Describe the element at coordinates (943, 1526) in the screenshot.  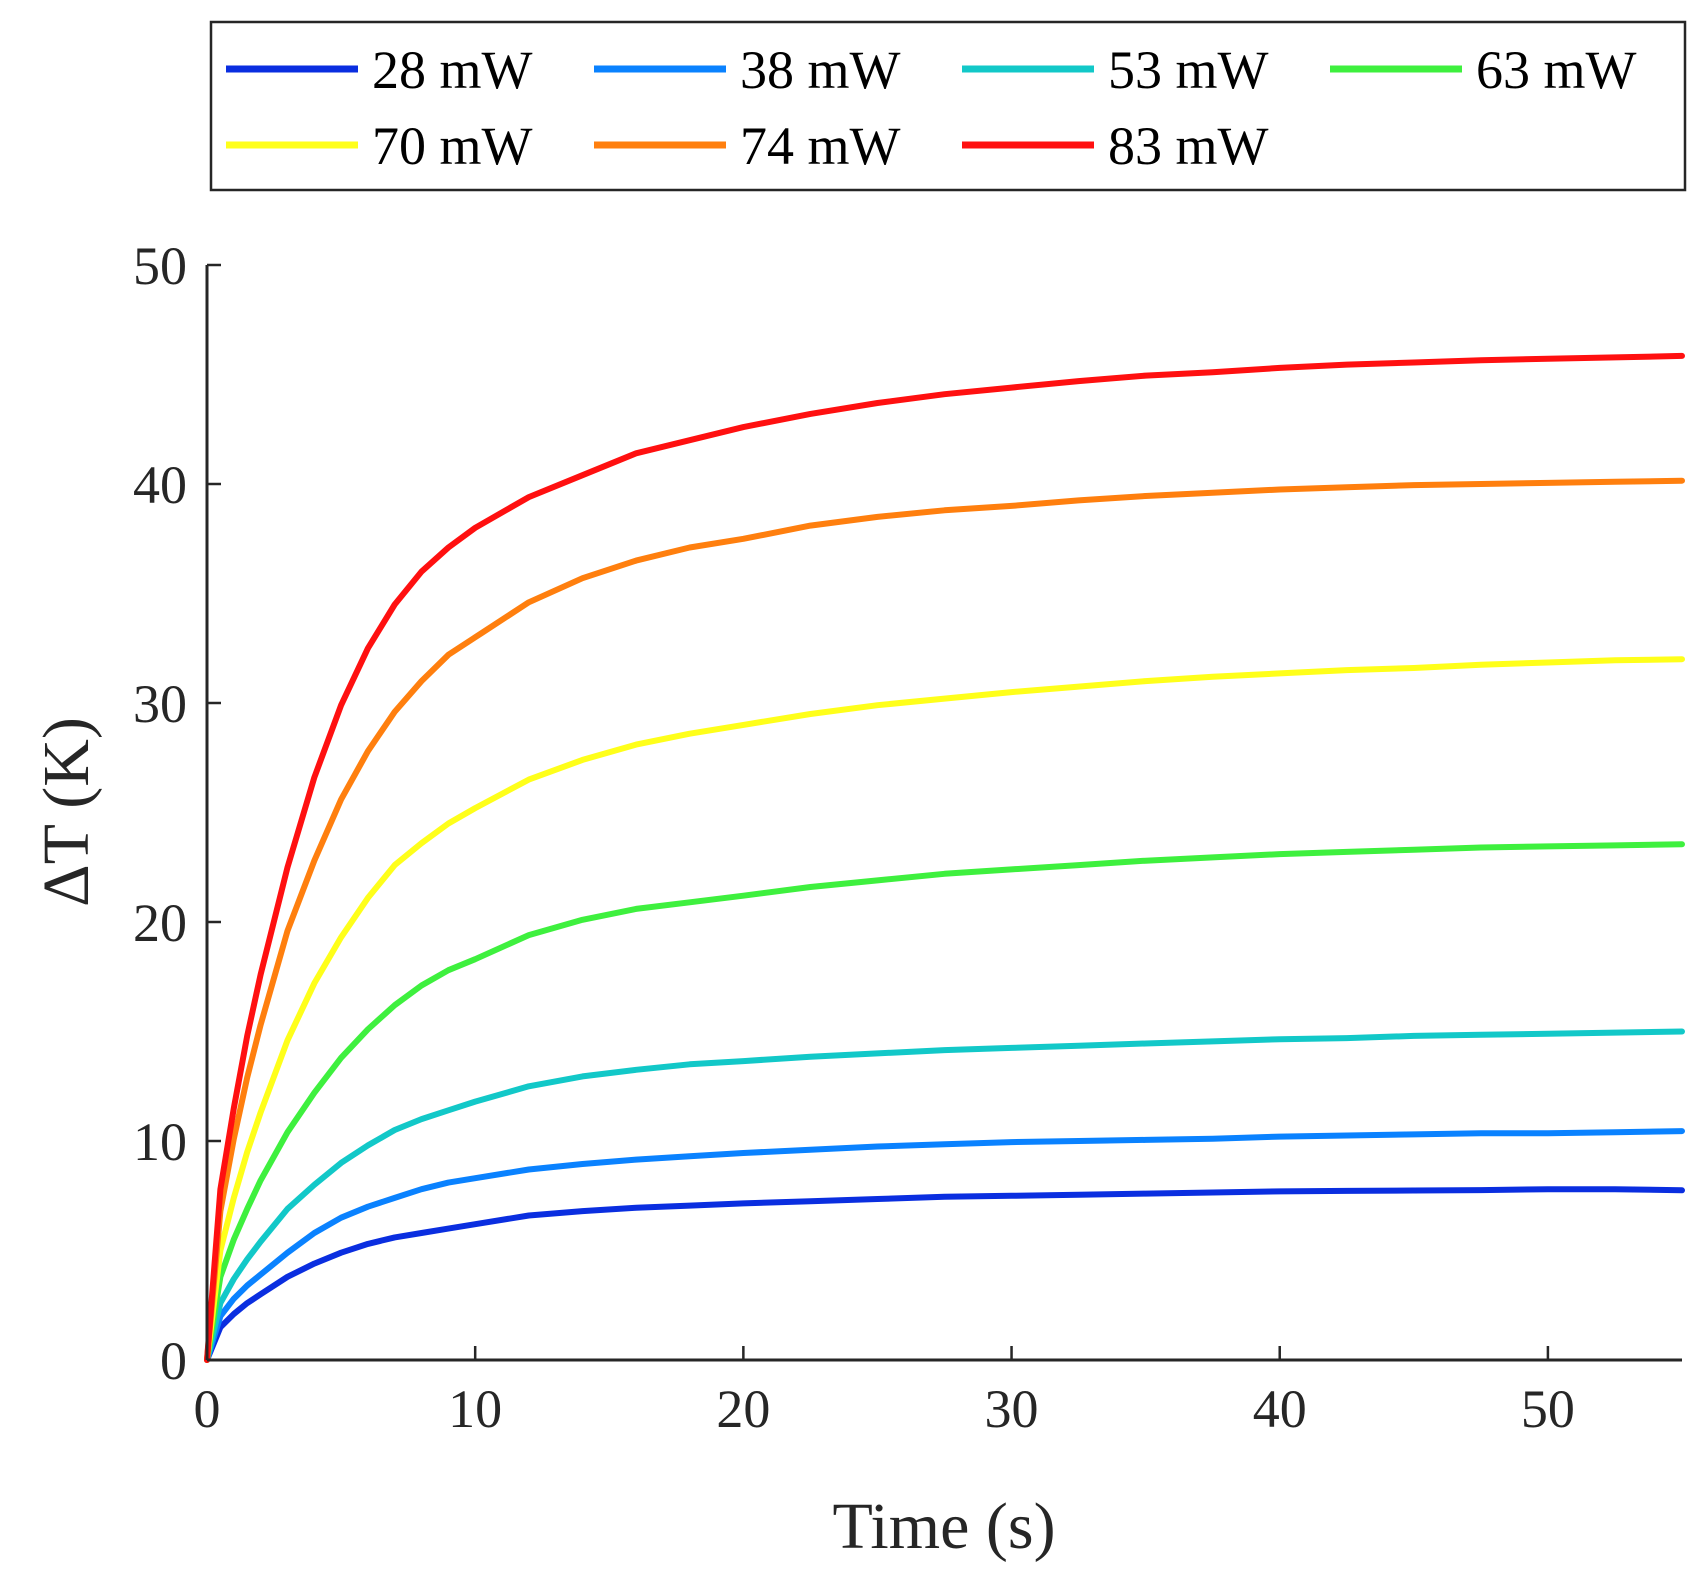
I see `x-axis-label: Time (s)` at that location.